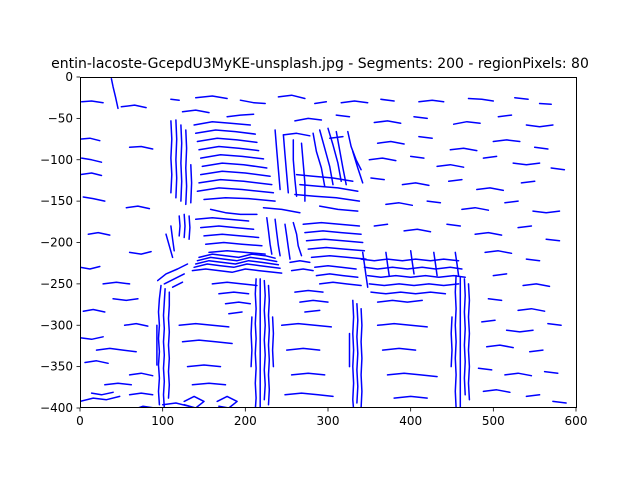  I want to click on y-tick-label: −250, so click(56, 284).